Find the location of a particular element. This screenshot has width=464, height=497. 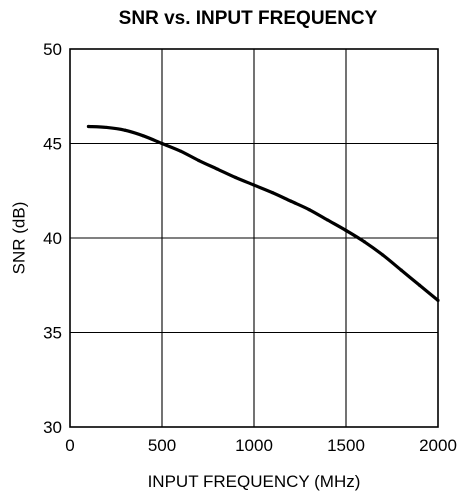

y-tick-label: 50 is located at coordinates (52, 49).